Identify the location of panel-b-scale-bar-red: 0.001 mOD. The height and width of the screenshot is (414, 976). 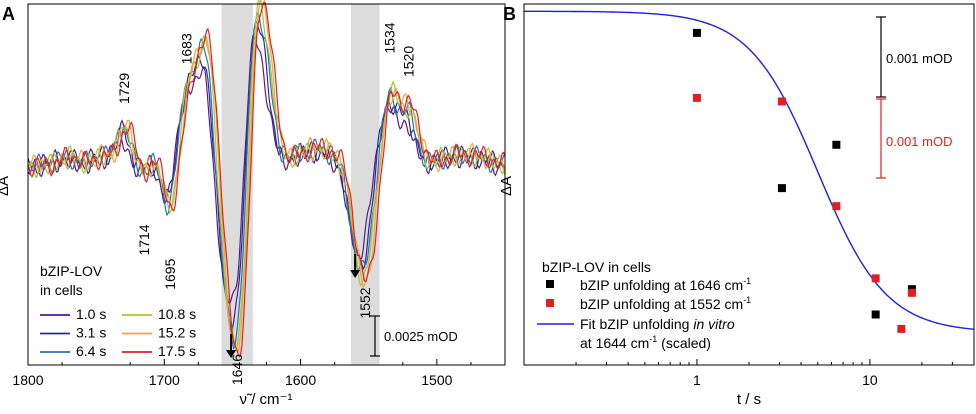
(914, 138).